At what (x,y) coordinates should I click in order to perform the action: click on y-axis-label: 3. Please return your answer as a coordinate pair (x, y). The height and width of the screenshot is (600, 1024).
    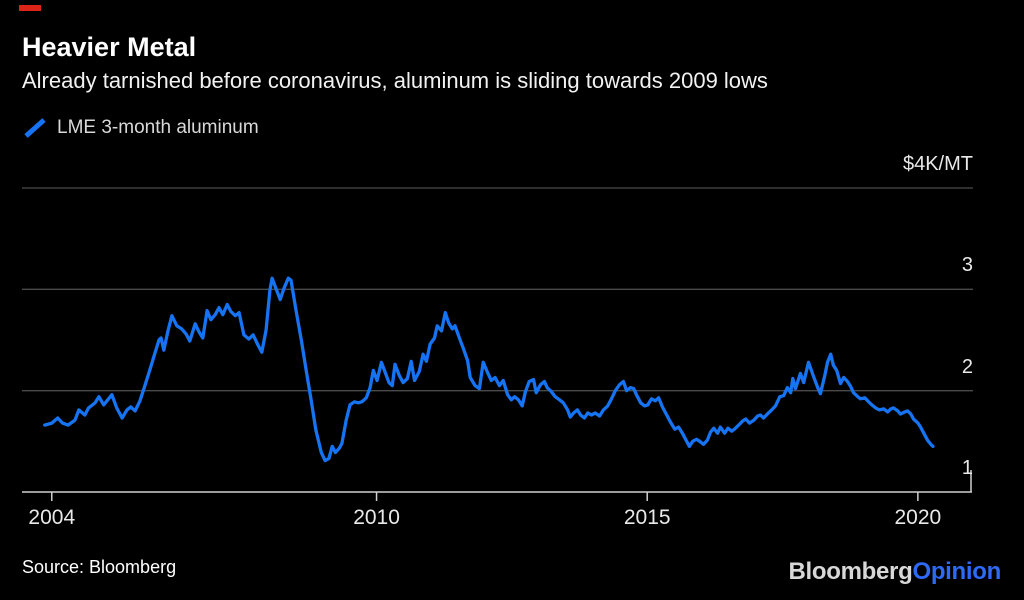
    Looking at the image, I should click on (967, 265).